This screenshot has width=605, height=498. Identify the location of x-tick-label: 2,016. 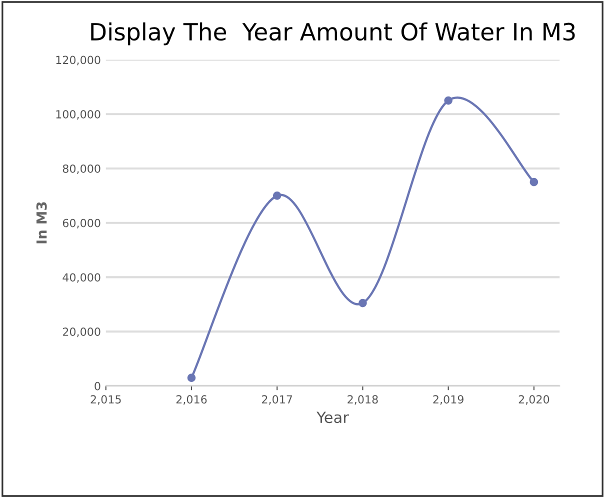
(191, 400).